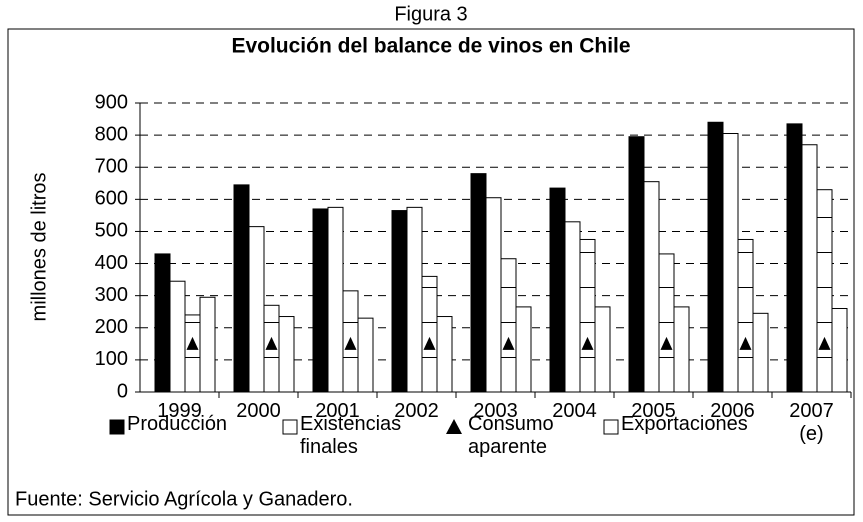  I want to click on y-tick-label: 200, so click(111, 327).